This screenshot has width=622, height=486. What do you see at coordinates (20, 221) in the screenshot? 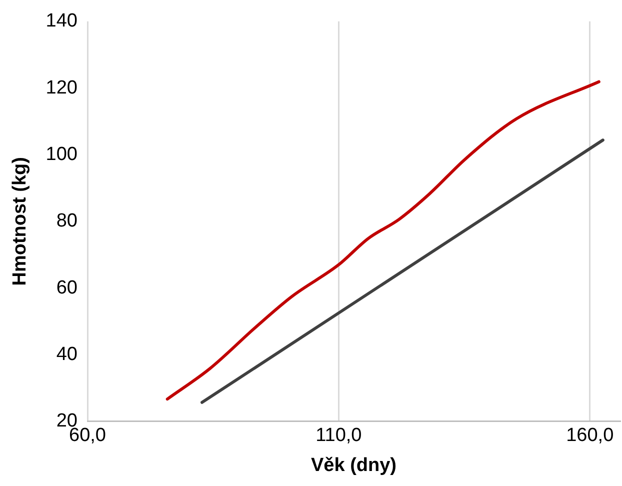
I see `y-axis-title: Hmotnost (kg)` at bounding box center [20, 221].